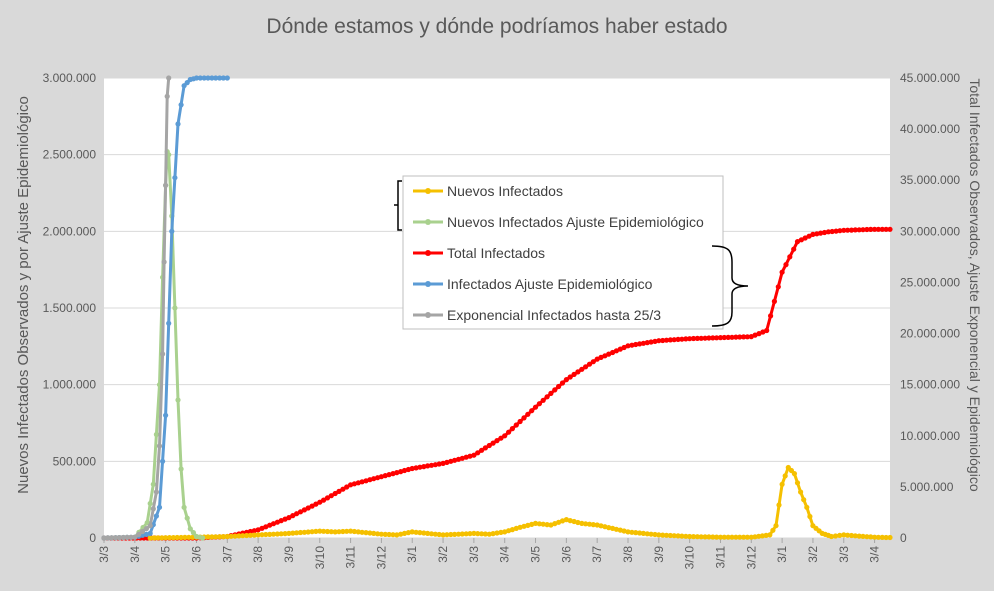  I want to click on x-tick-label: 3/8, so click(628, 554).